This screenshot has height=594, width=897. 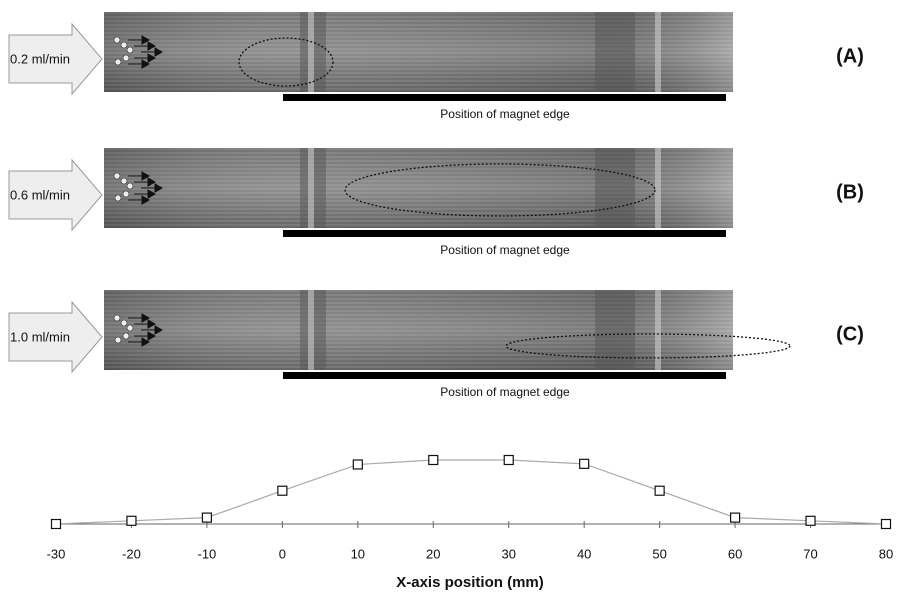 I want to click on x-tick-label: 0, so click(x=282, y=553).